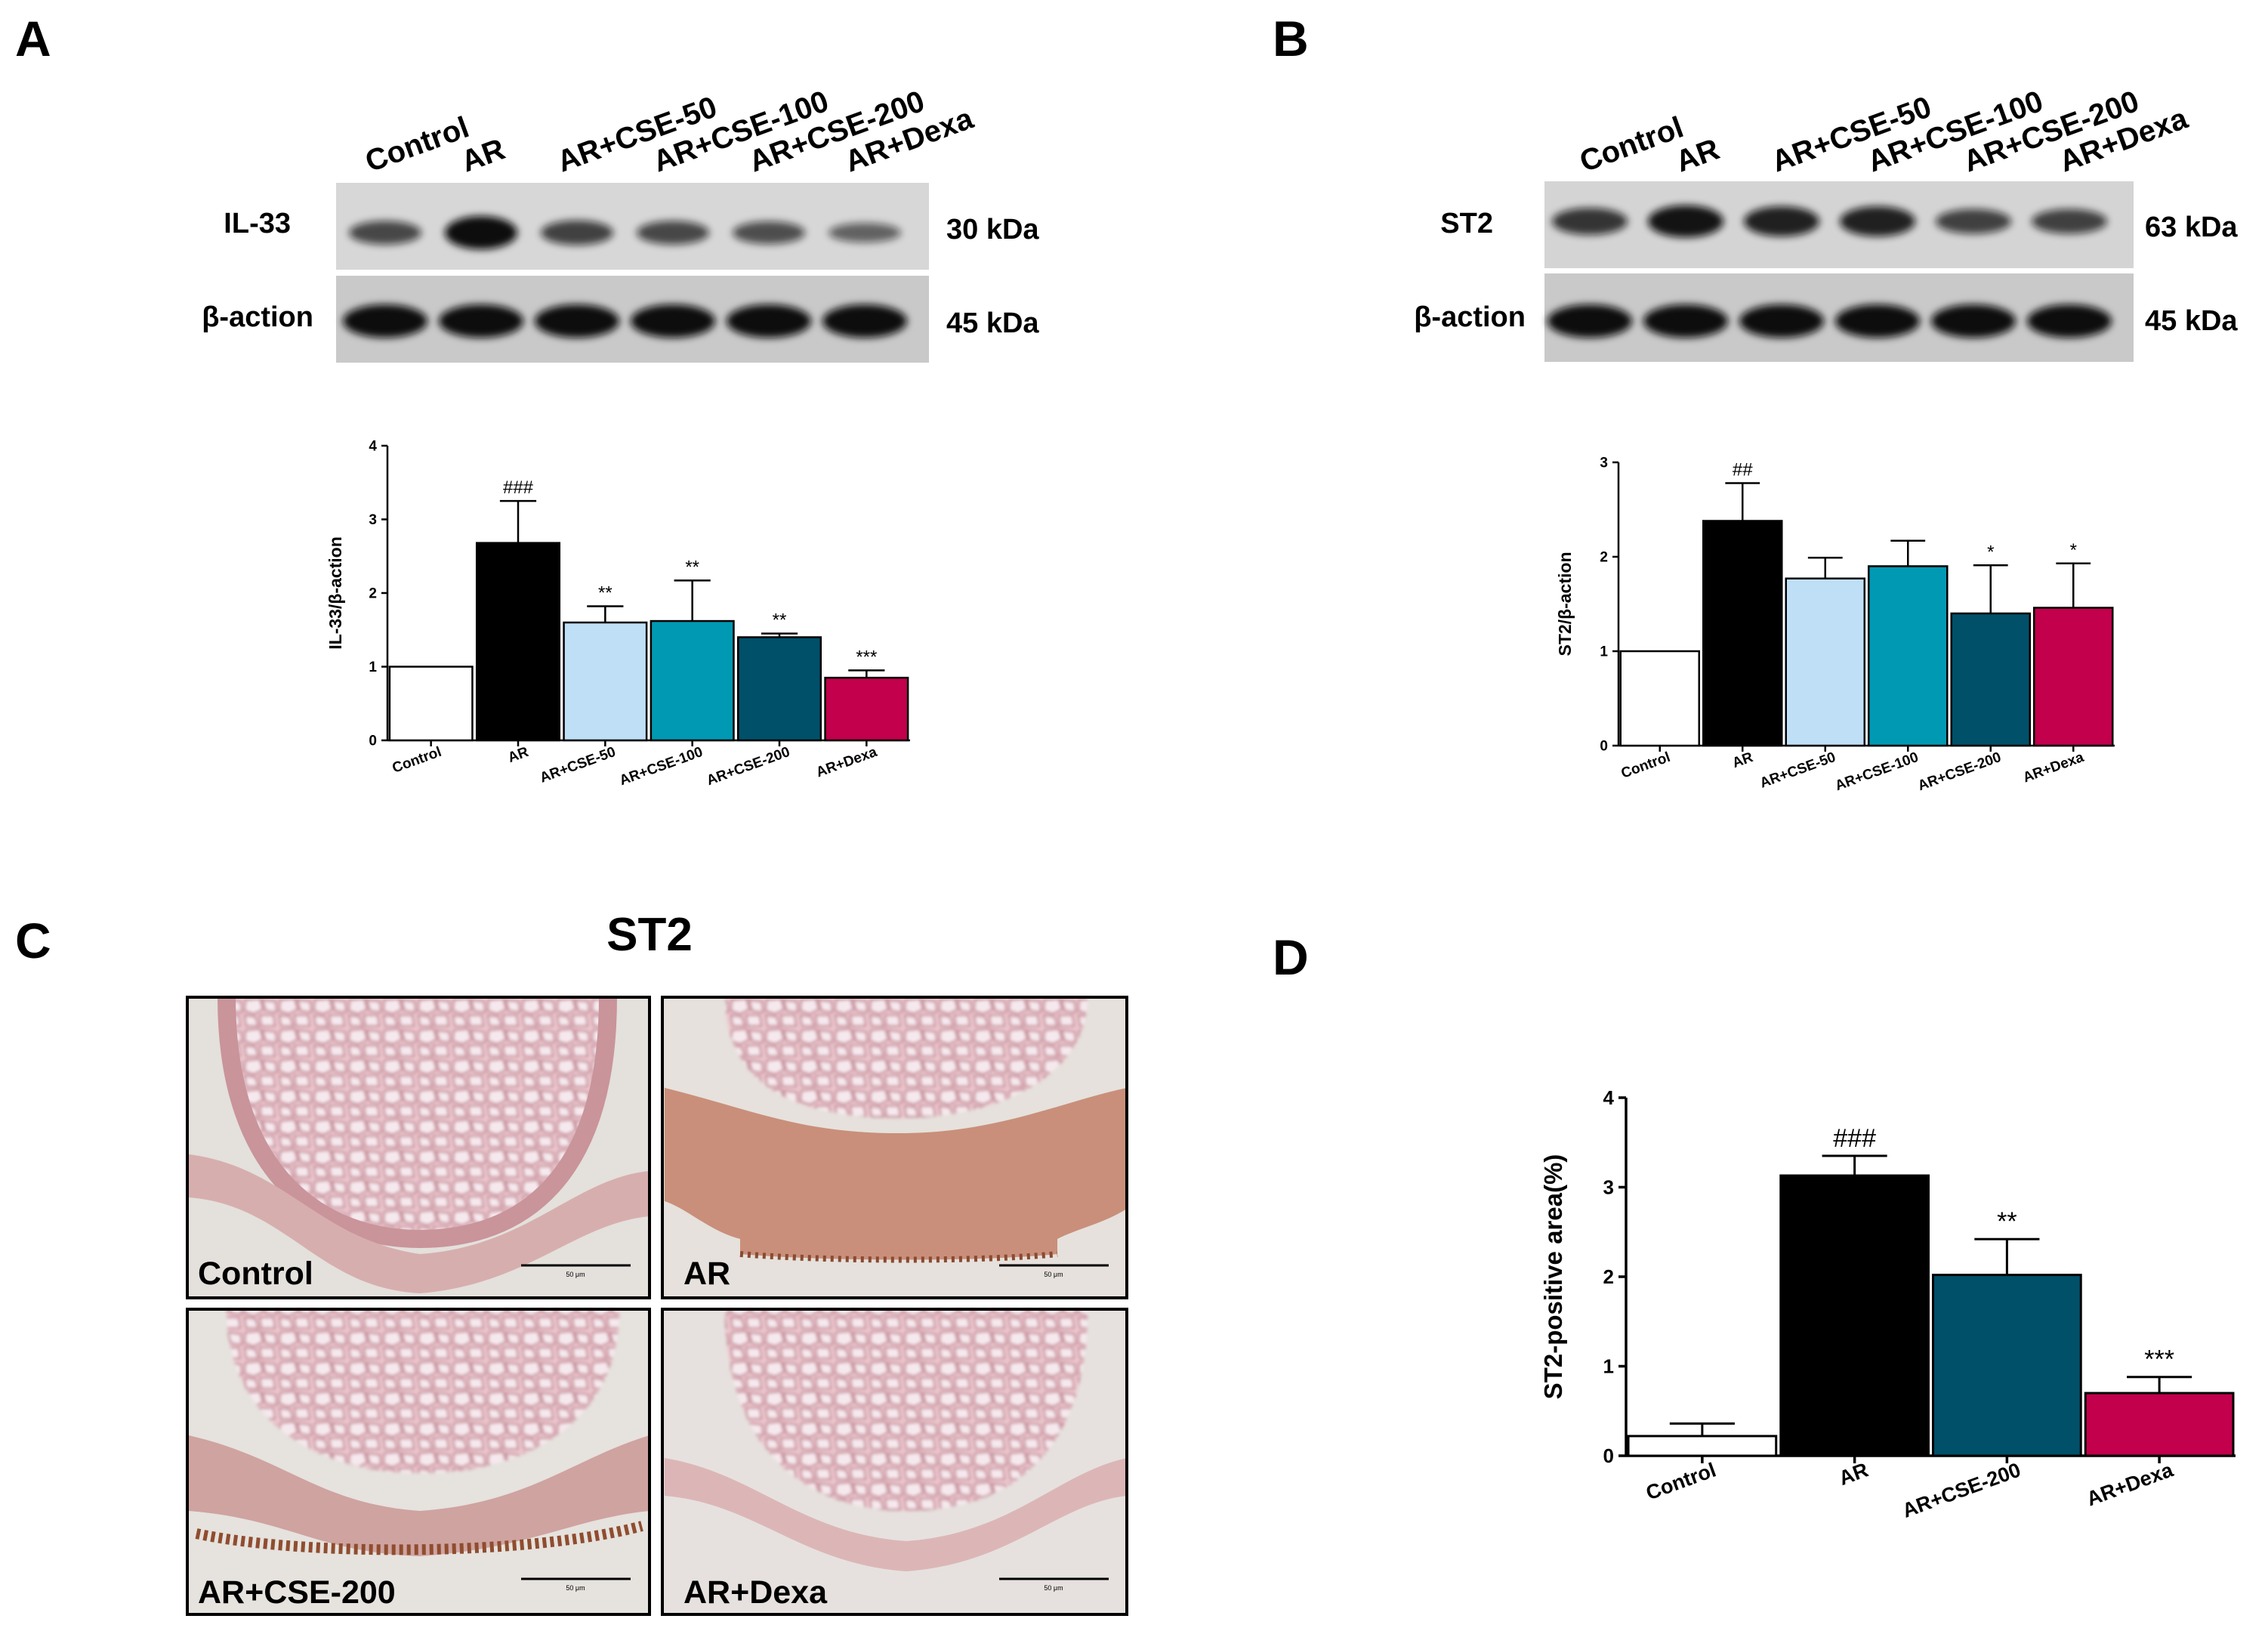 This screenshot has height=1628, width=2268. What do you see at coordinates (373, 447) in the screenshot?
I see `a-y-tick-label: 4` at bounding box center [373, 447].